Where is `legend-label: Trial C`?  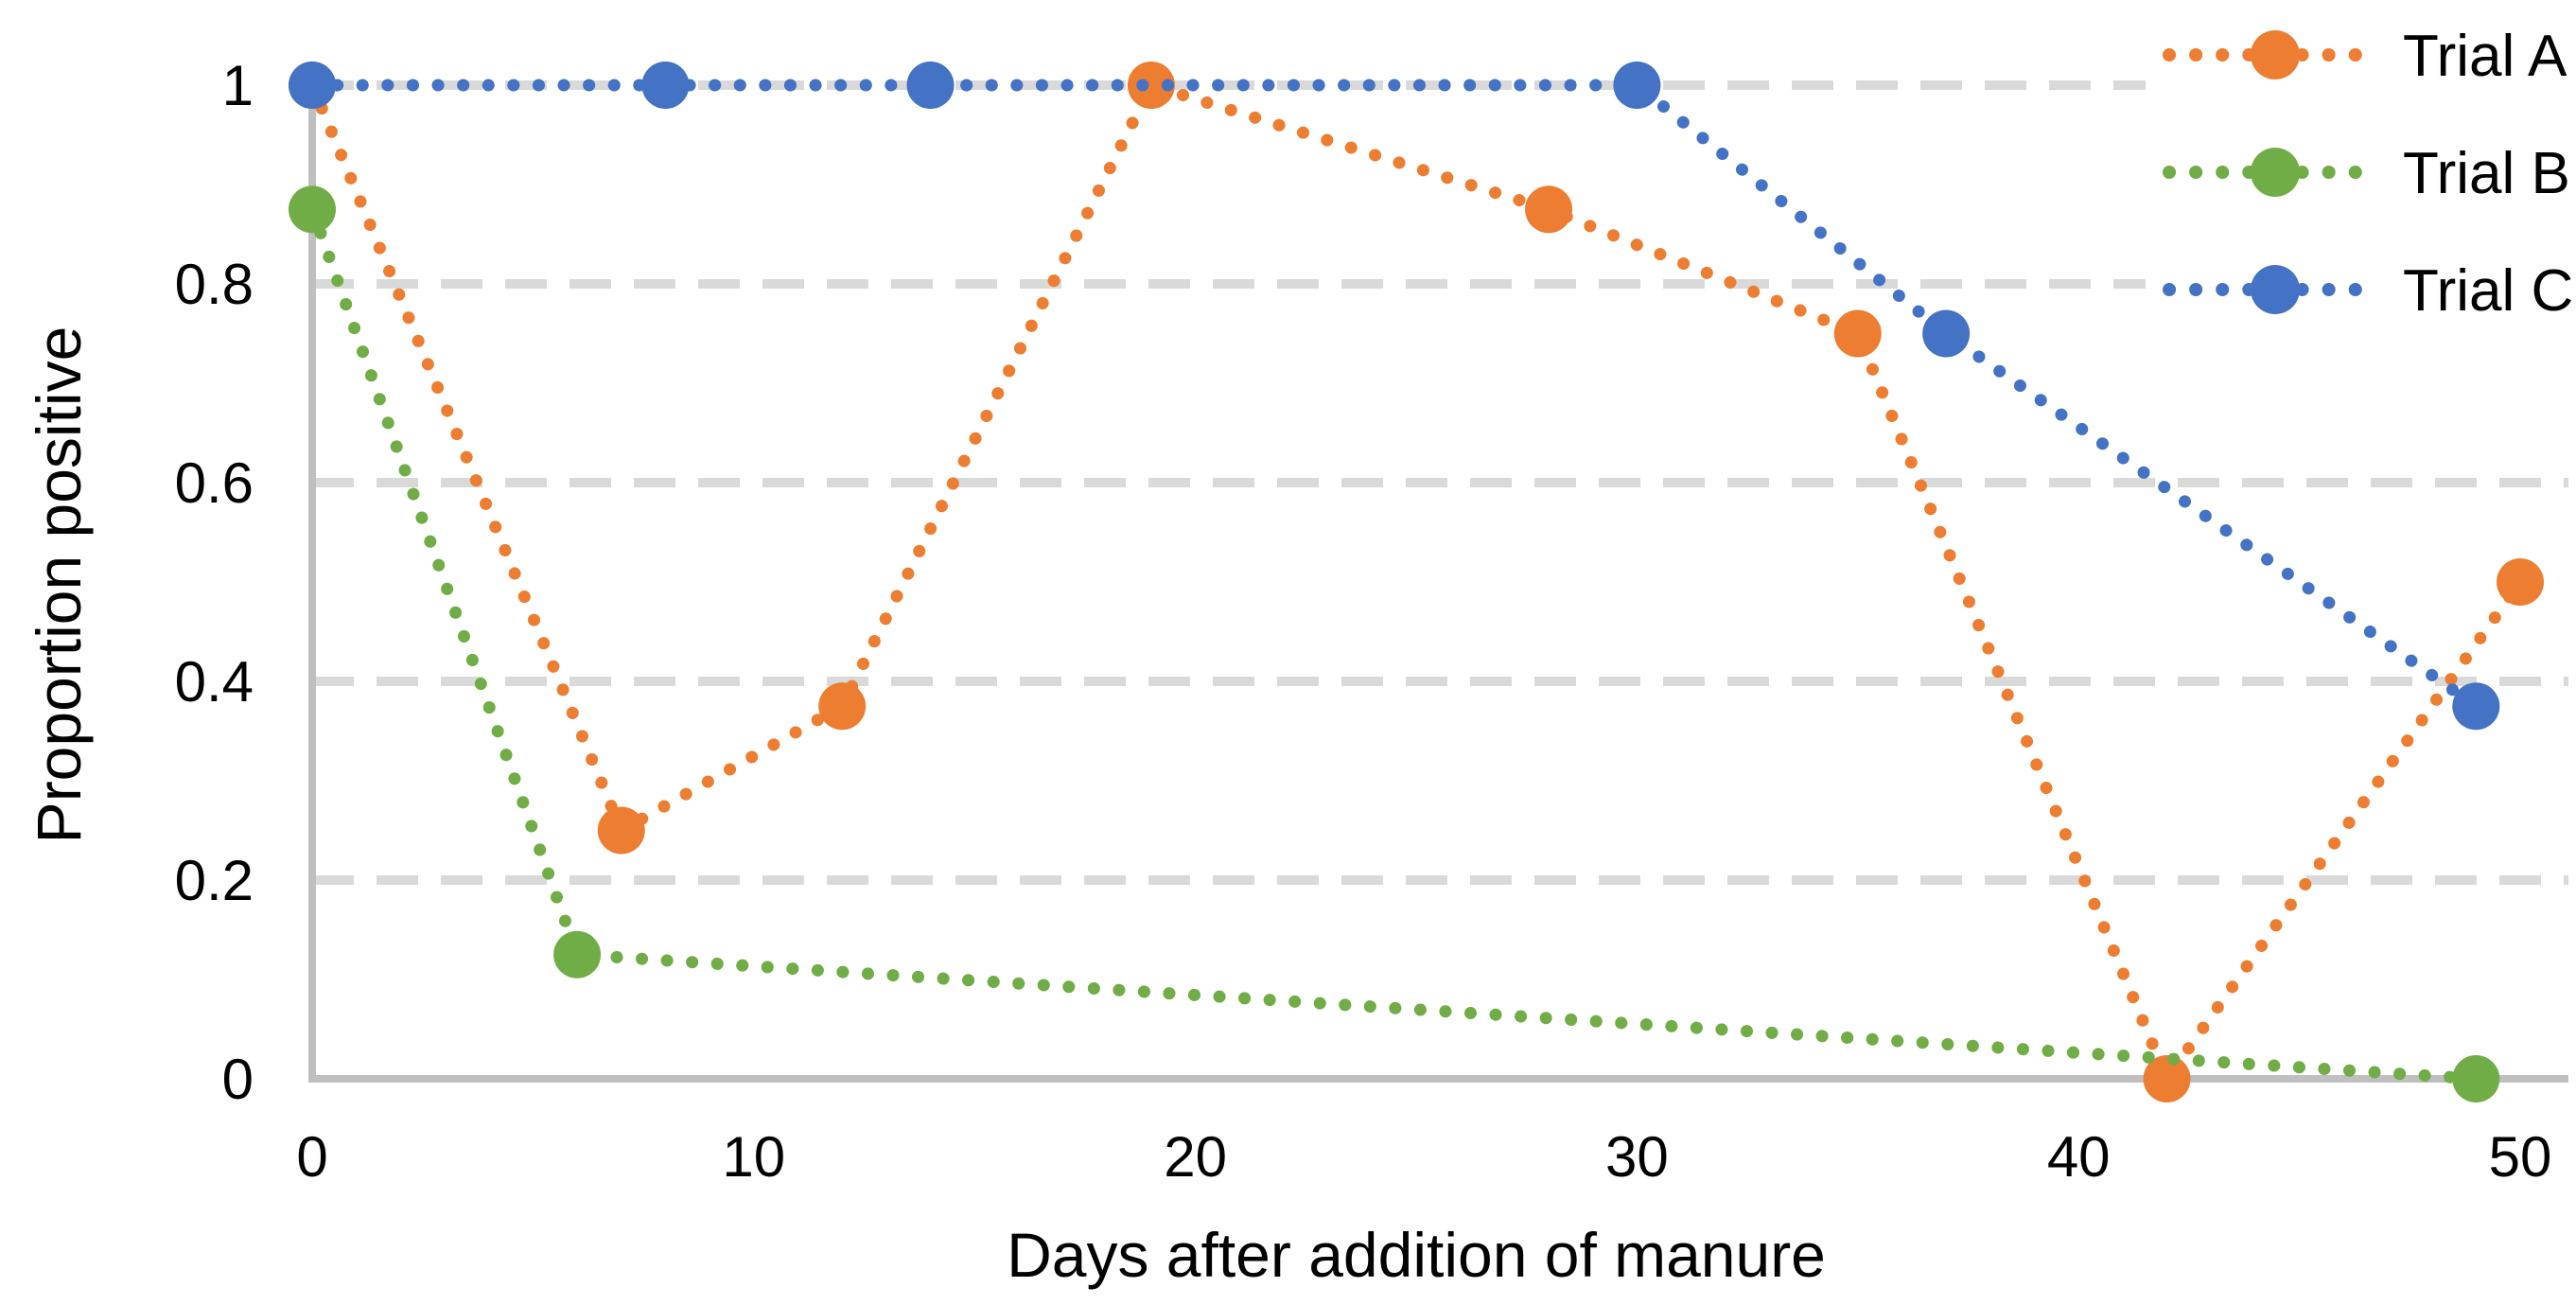
legend-label: Trial C is located at coordinates (2488, 291).